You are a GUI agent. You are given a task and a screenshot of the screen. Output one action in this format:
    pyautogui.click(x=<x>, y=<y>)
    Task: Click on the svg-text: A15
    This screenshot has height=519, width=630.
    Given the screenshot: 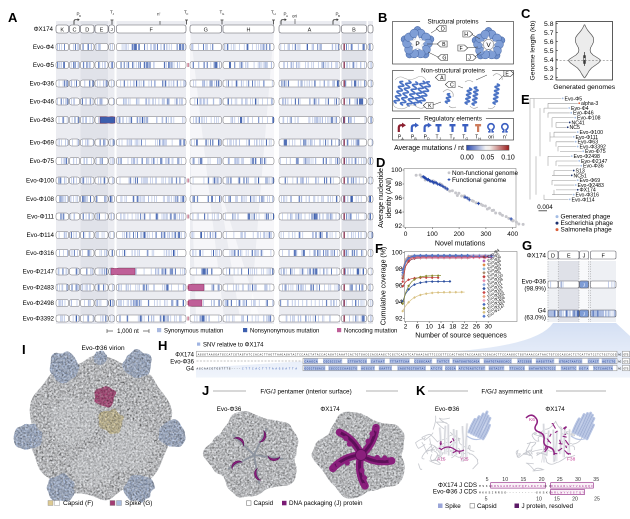 What is the action you would take?
    pyautogui.click(x=441, y=460)
    